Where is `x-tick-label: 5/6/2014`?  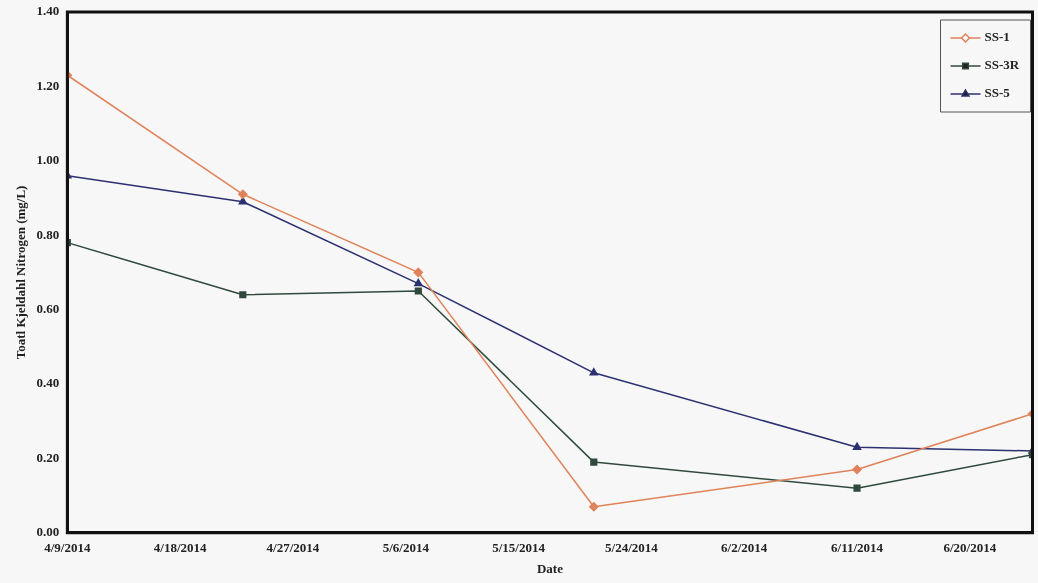
x-tick-label: 5/6/2014 is located at coordinates (406, 547).